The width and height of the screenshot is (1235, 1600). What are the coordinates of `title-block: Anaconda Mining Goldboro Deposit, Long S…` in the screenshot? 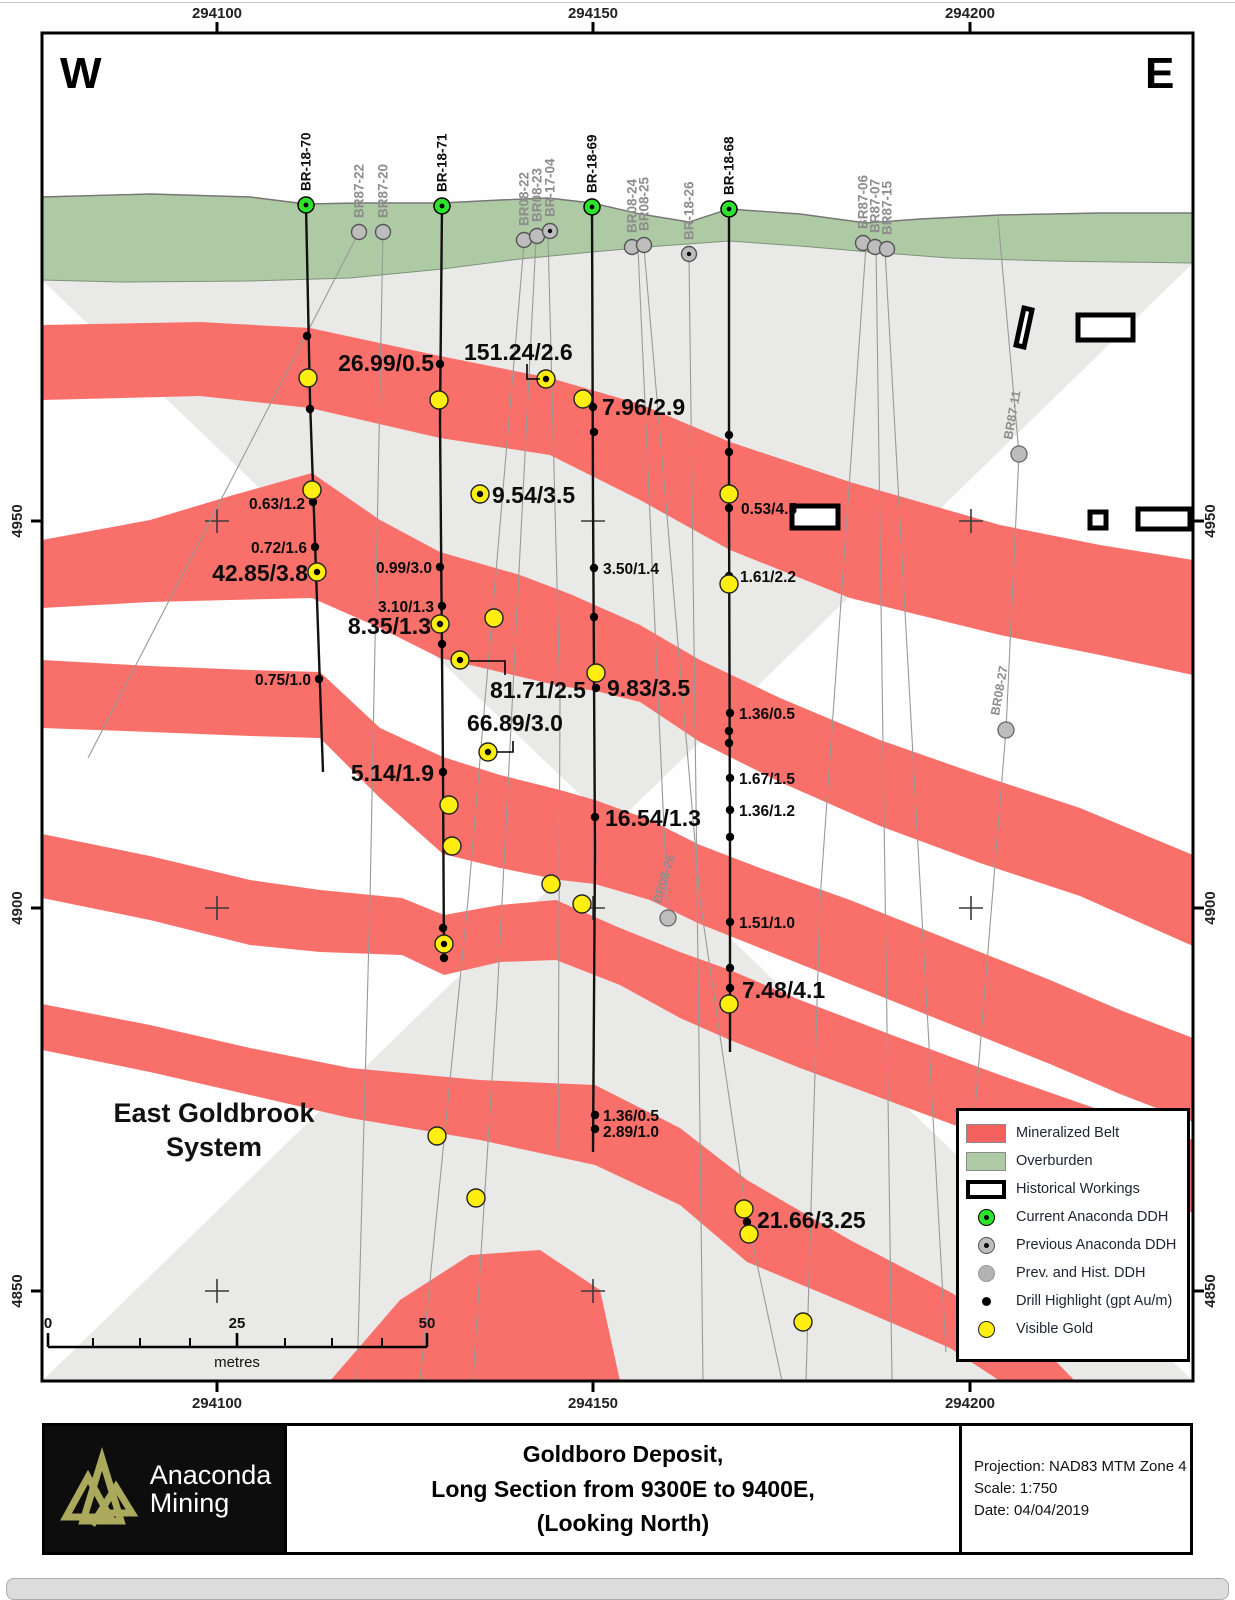 It's located at (617, 1489).